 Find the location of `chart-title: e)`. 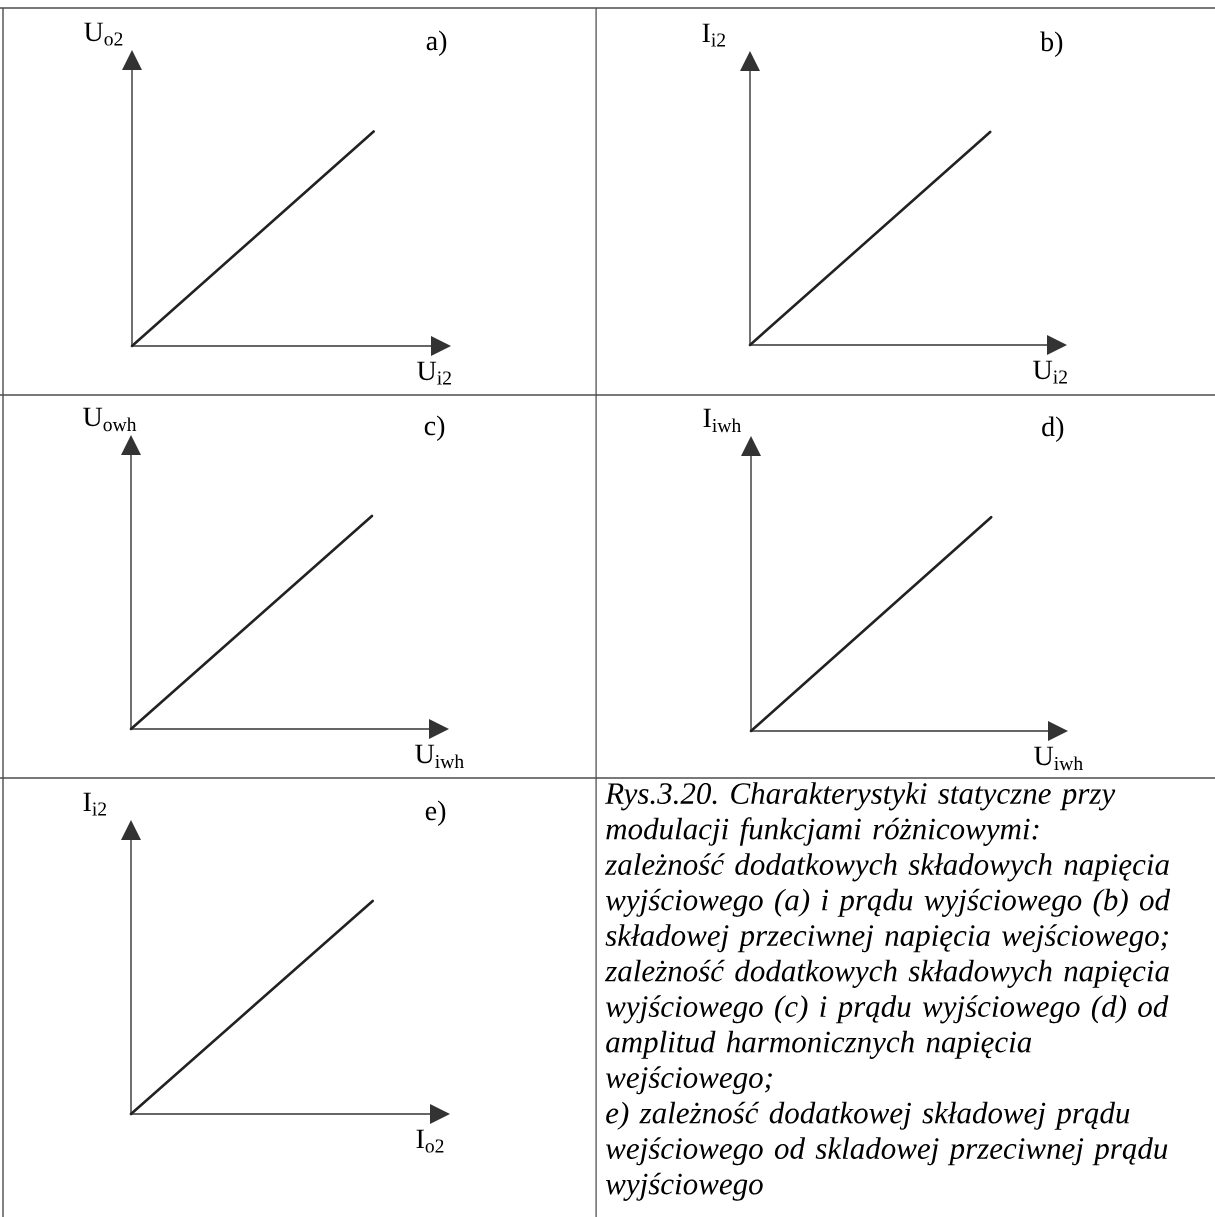

chart-title: e) is located at coordinates (435, 813).